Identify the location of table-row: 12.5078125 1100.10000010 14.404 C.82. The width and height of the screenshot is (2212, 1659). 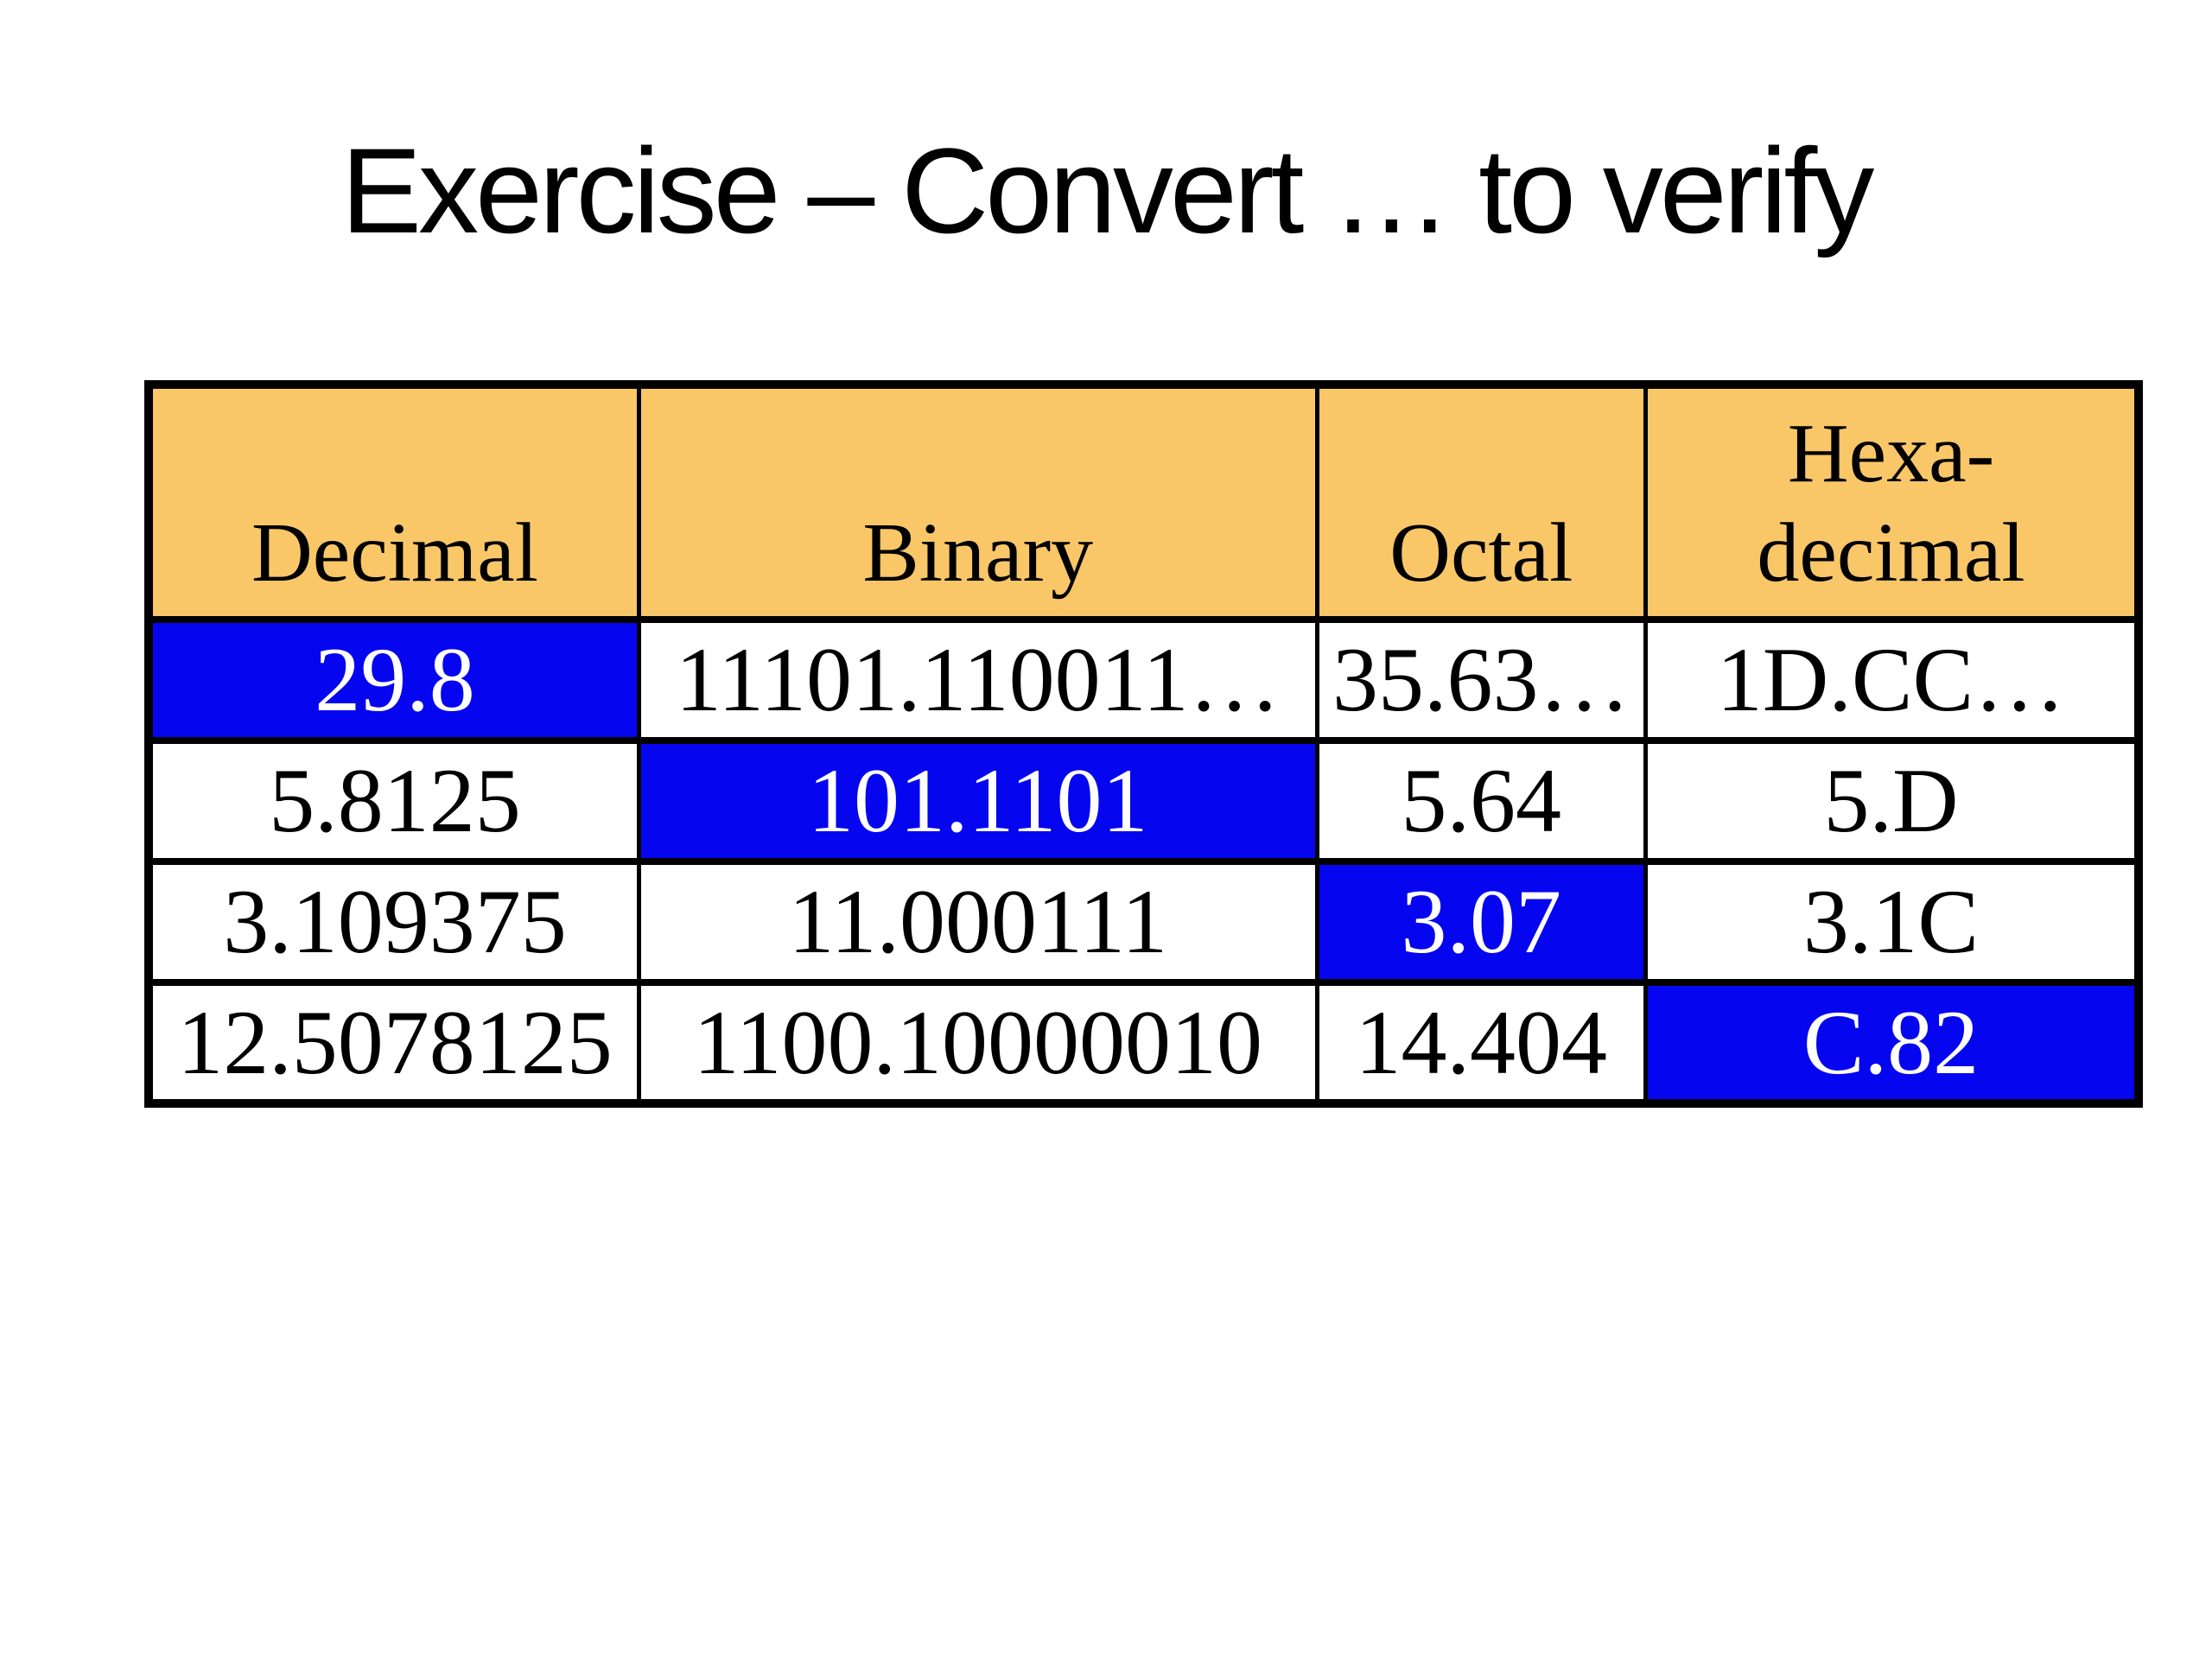
(1143, 1043).